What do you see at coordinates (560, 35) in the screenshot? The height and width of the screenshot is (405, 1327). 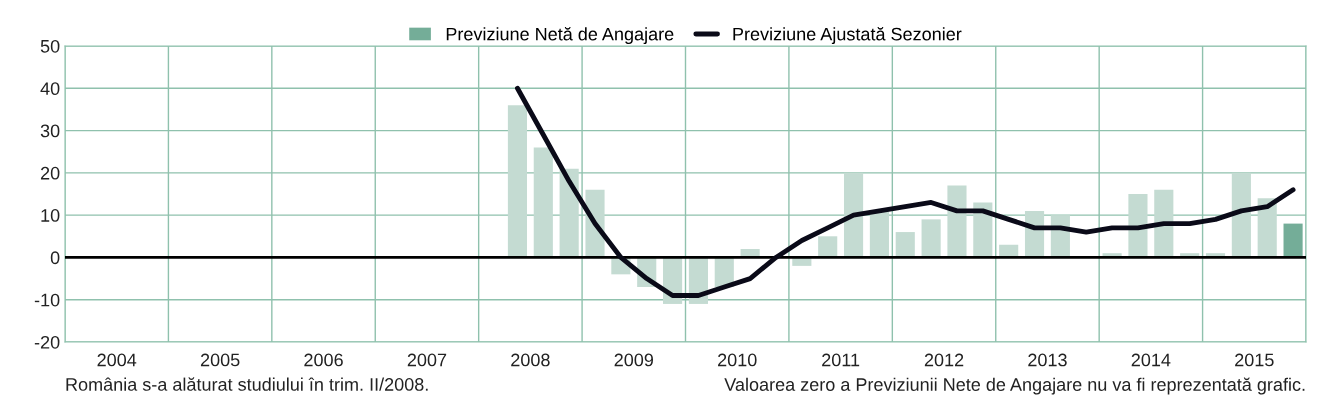 I see `legend-label: Previziune Netă de Angajare` at bounding box center [560, 35].